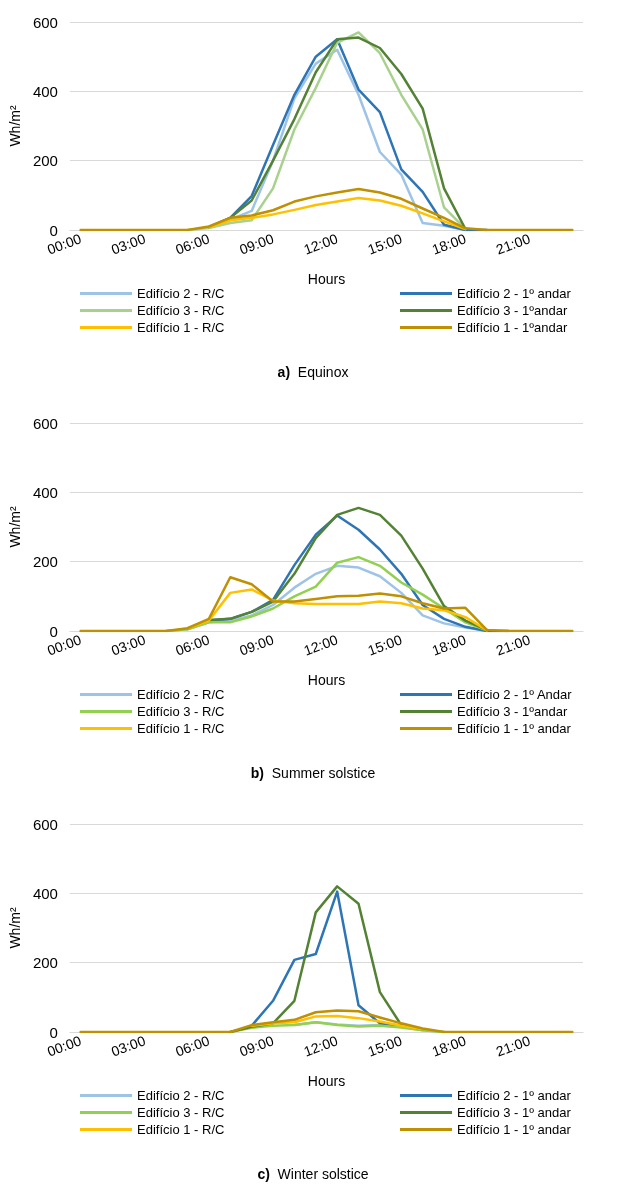  Describe the element at coordinates (515, 694) in the screenshot. I see `legend-label: Edifício 2 - 1º Andar` at that location.